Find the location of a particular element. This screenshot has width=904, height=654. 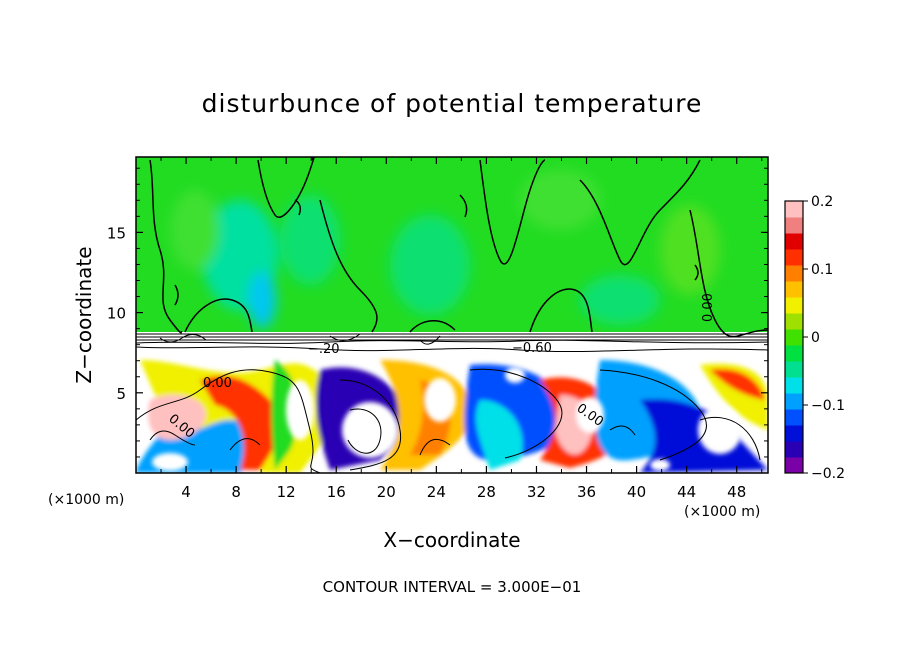

x-tick-label: 4 is located at coordinates (186, 492).